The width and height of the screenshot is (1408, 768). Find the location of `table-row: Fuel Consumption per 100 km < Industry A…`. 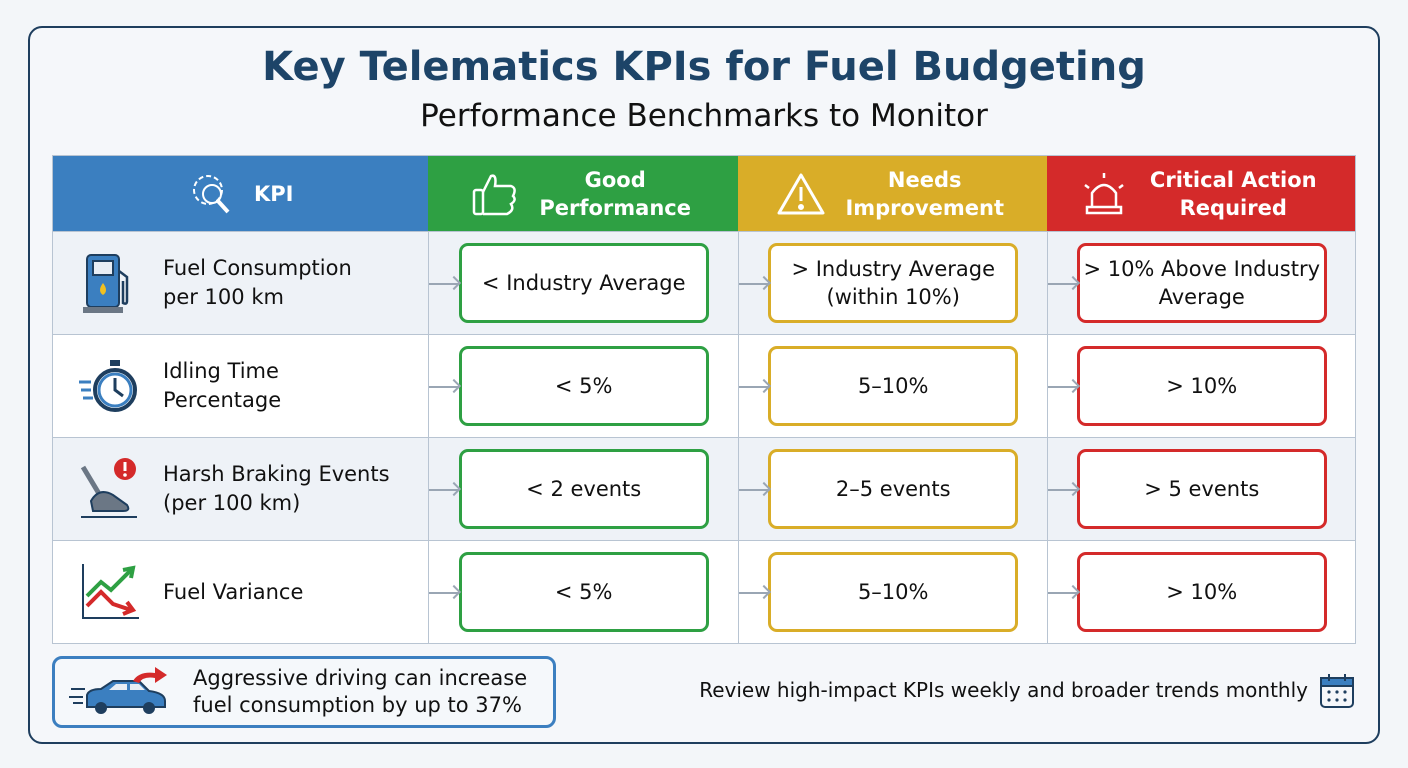

table-row: Fuel Consumption per 100 km < Industry A… is located at coordinates (704, 282).